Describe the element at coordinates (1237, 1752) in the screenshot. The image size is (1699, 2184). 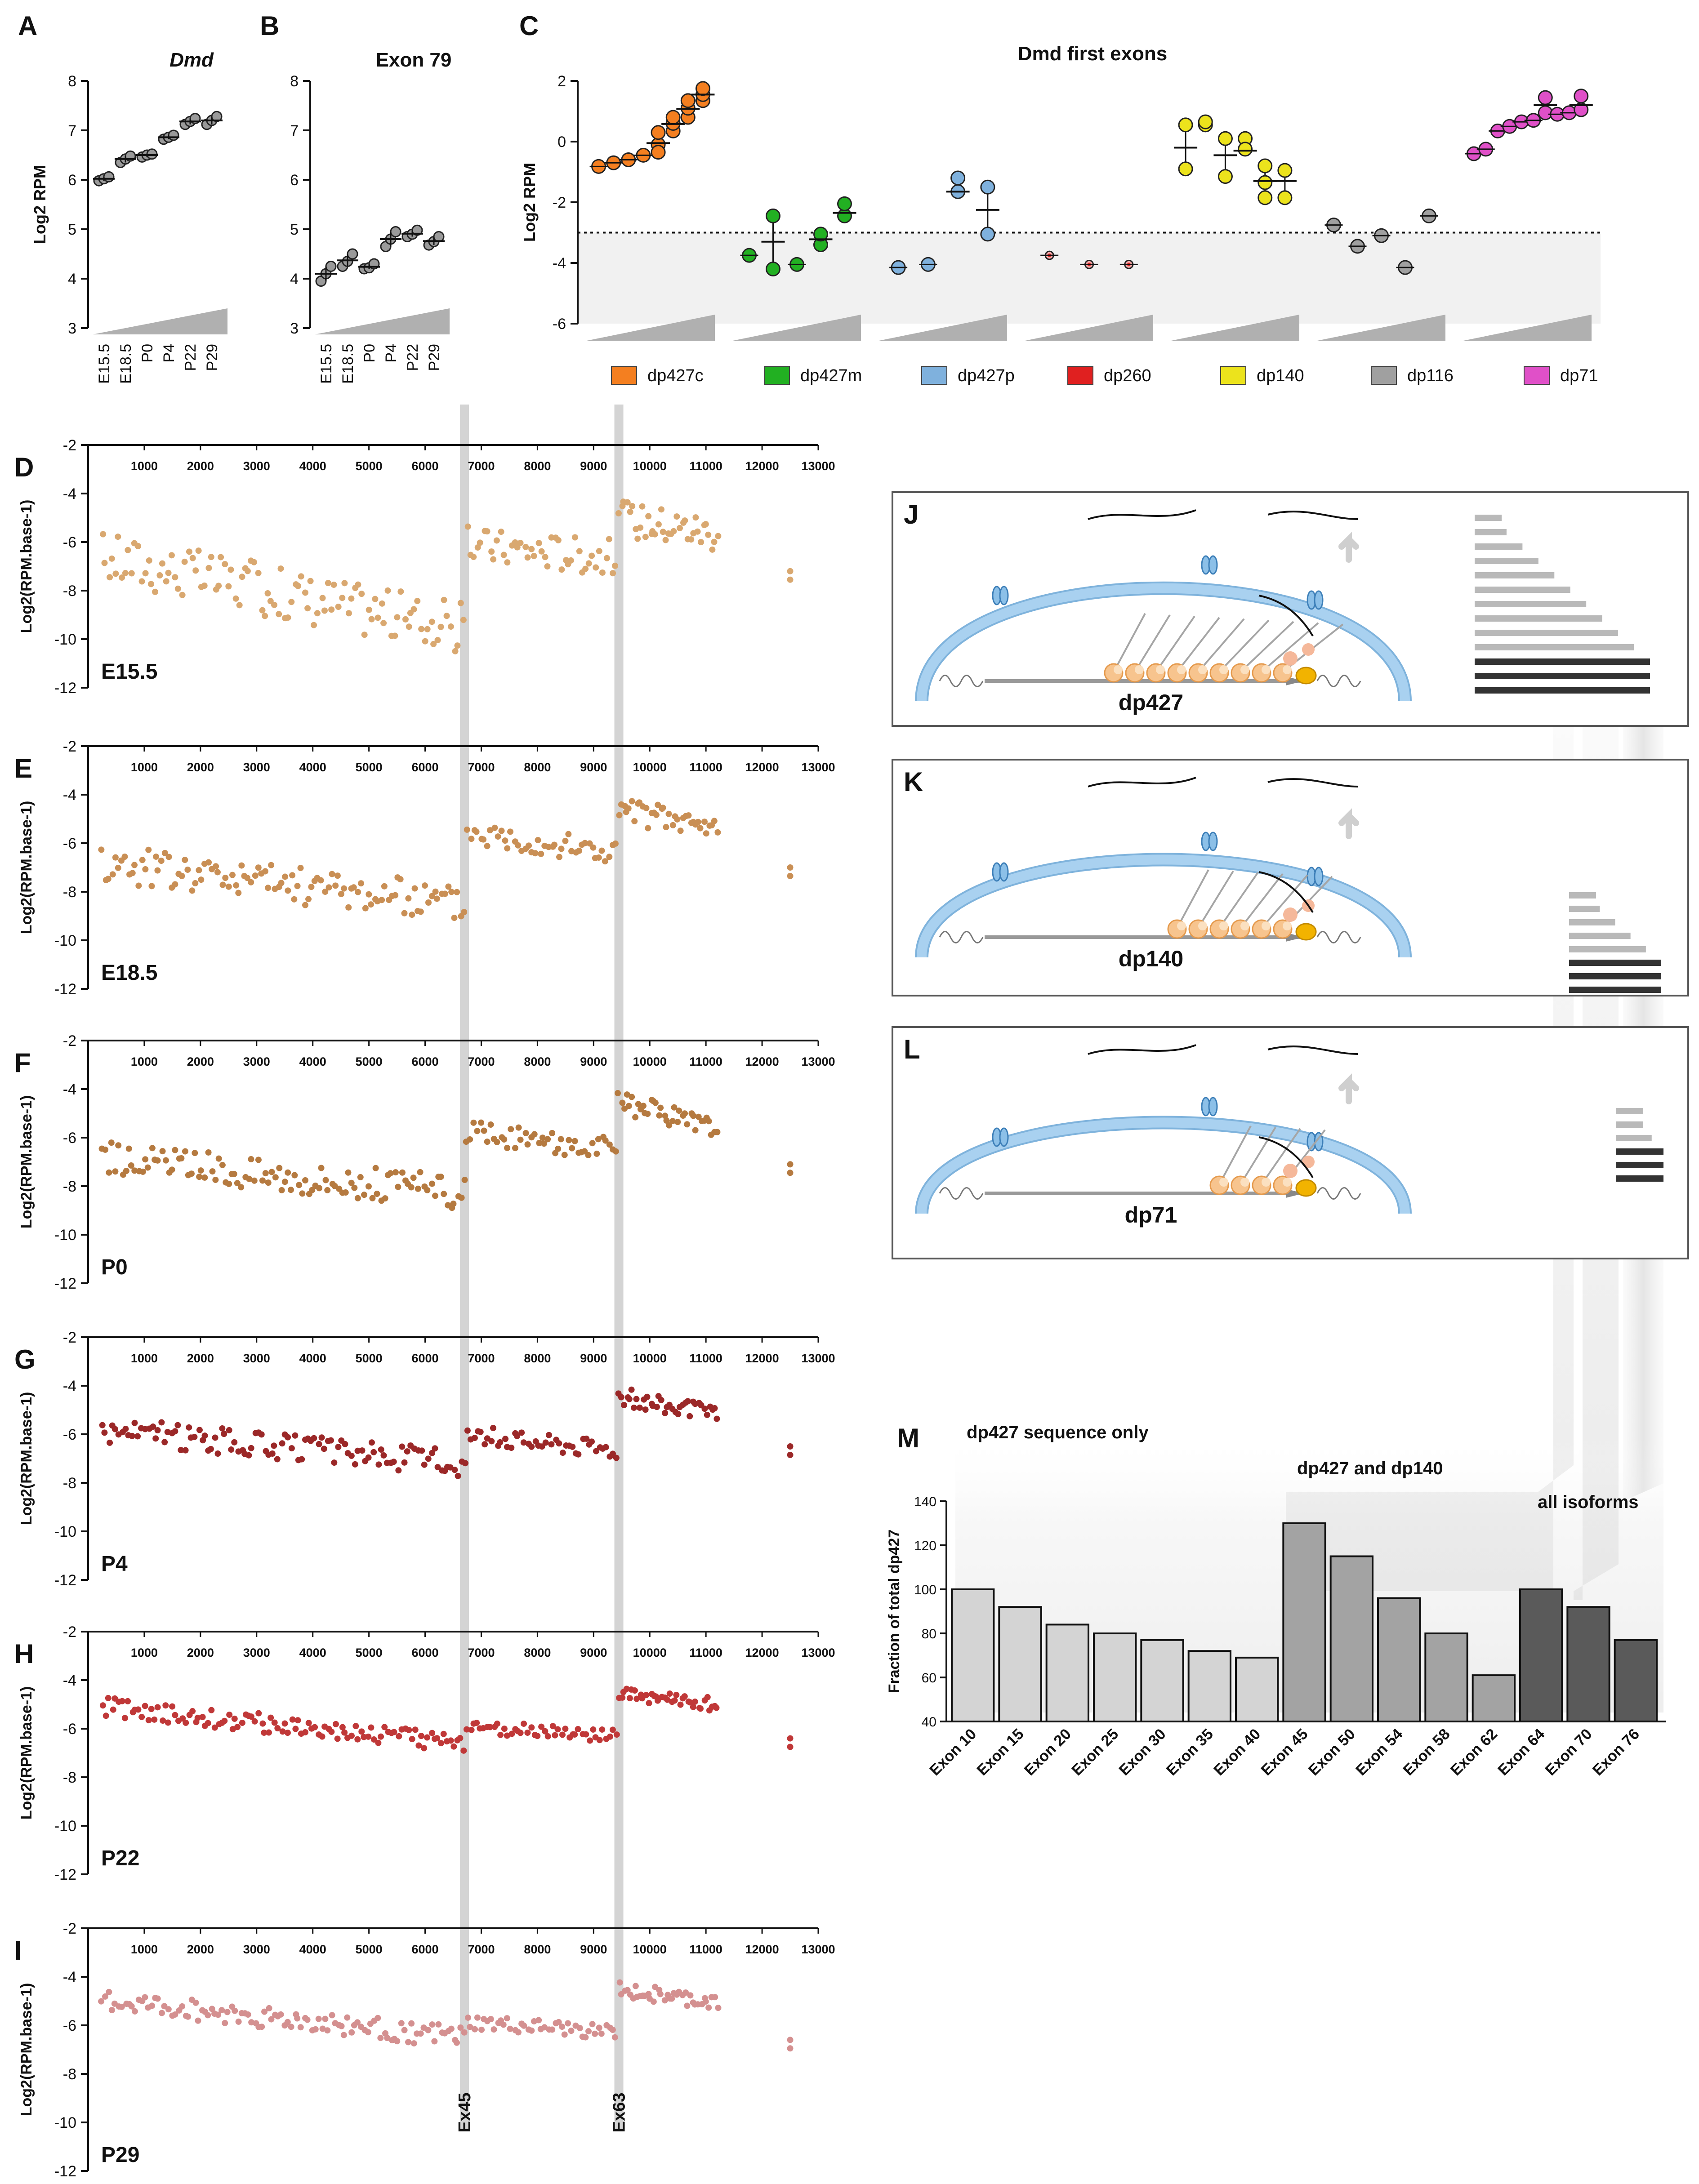
I see `x-tick-label-M: Exon 40` at that location.